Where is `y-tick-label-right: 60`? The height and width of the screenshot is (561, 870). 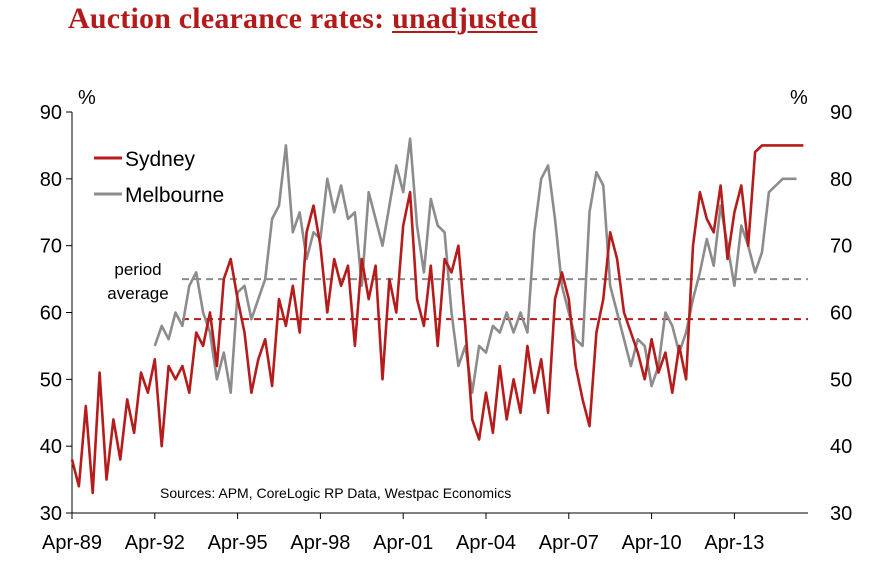 y-tick-label-right: 60 is located at coordinates (841, 314).